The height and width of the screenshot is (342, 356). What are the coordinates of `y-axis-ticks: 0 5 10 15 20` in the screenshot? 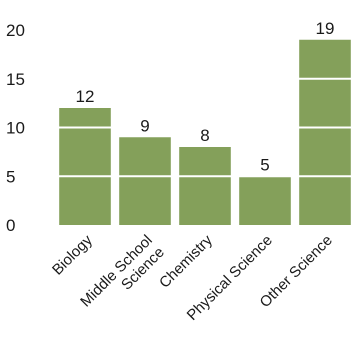 It's located at (15, 128).